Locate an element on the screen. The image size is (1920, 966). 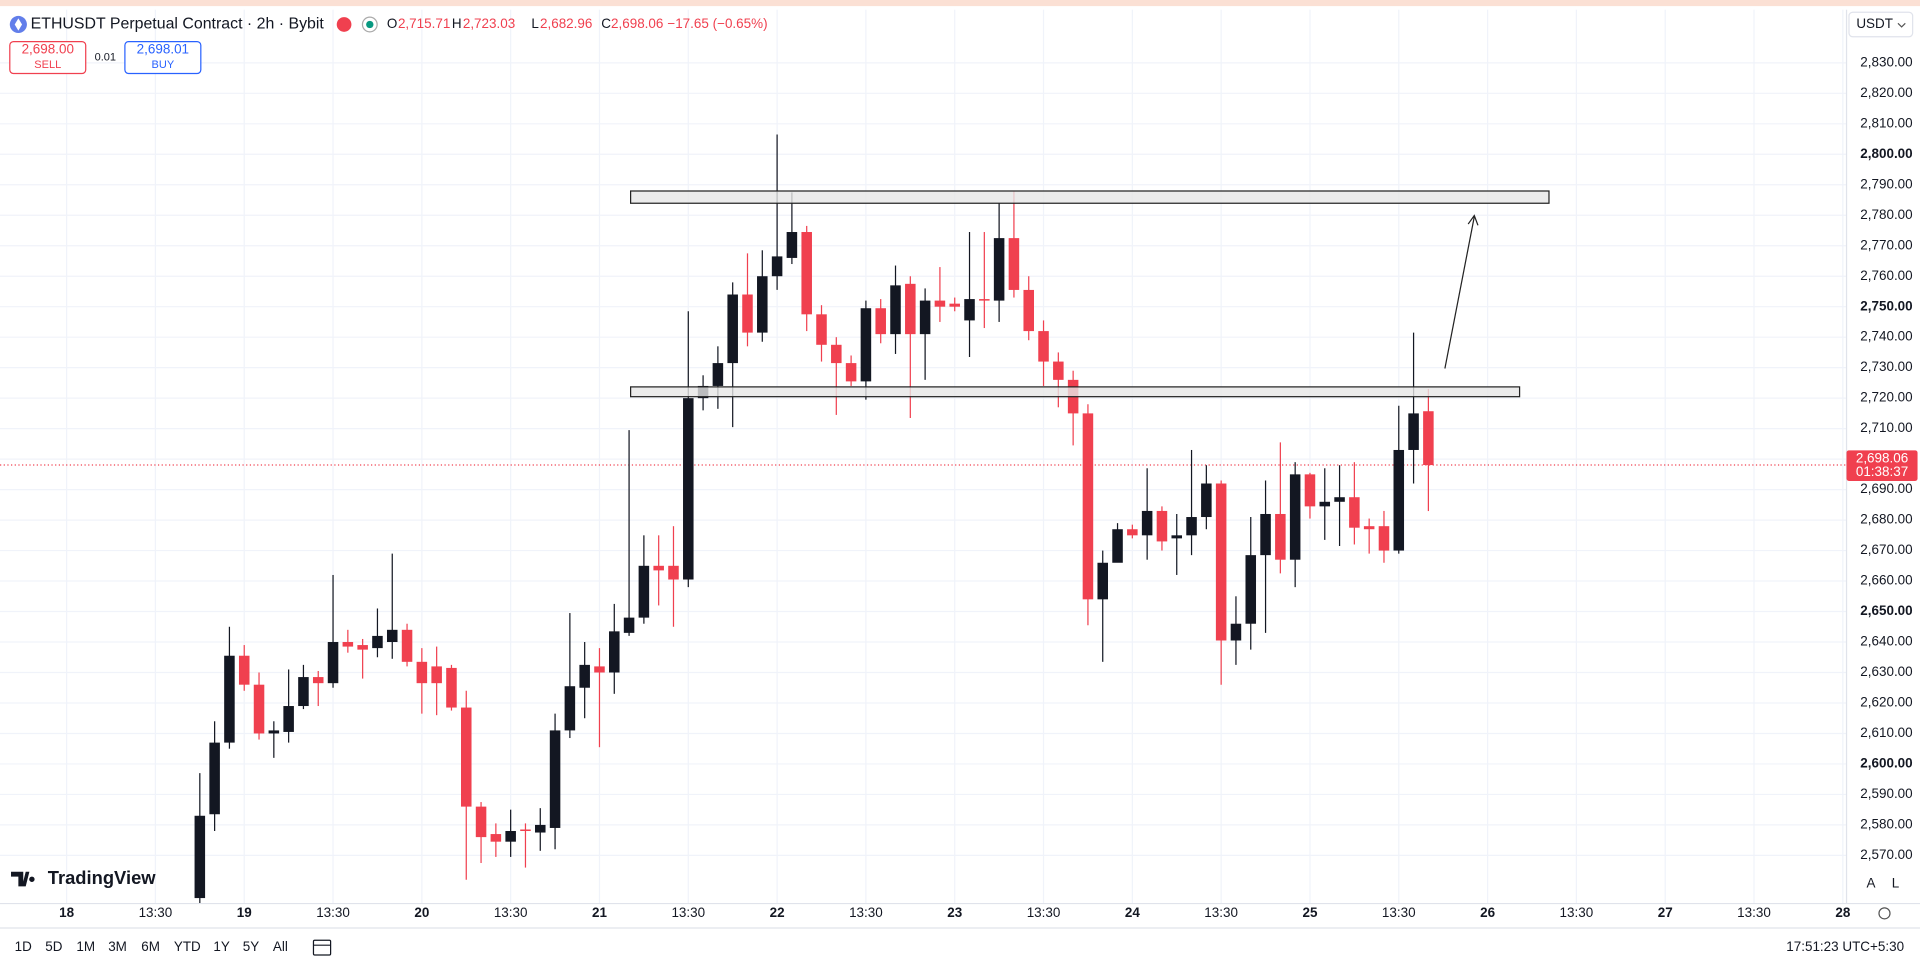
x-tick-label: 19 is located at coordinates (244, 912).